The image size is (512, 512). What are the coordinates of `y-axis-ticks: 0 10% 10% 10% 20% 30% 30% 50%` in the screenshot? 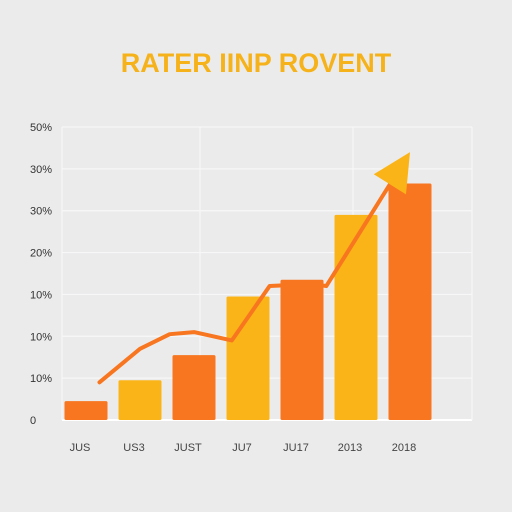 It's located at (41, 274).